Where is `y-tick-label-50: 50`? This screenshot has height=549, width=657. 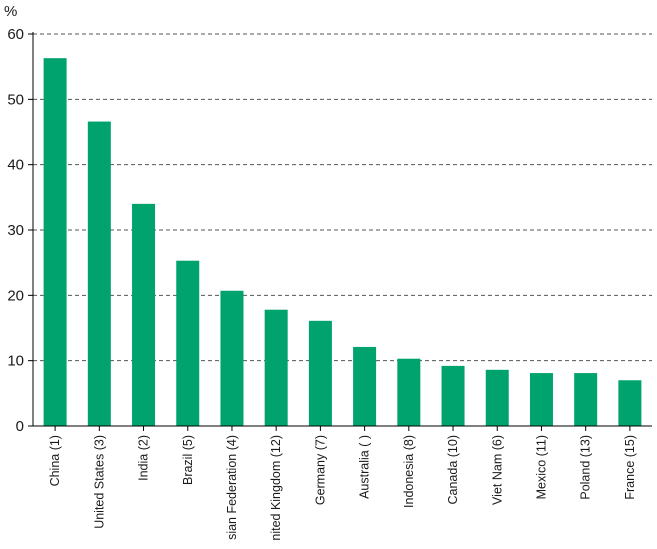 y-tick-label-50: 50 is located at coordinates (15, 99).